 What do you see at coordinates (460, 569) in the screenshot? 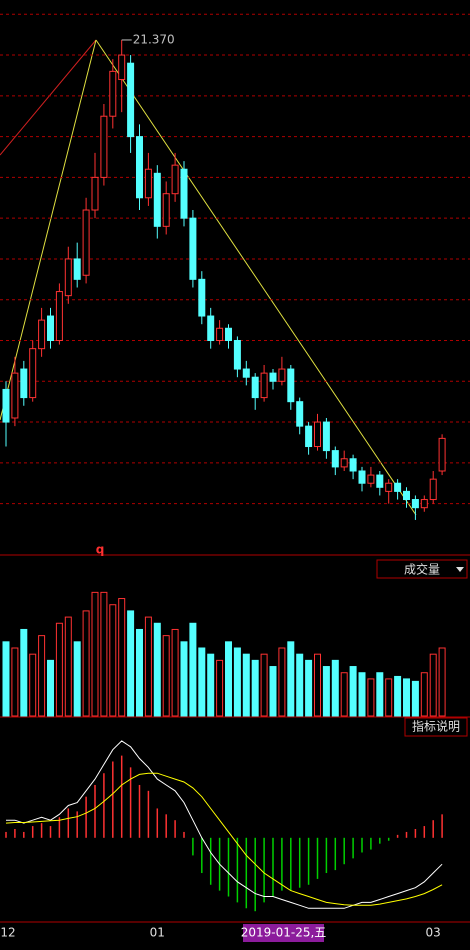
I see `dropdown-icon` at bounding box center [460, 569].